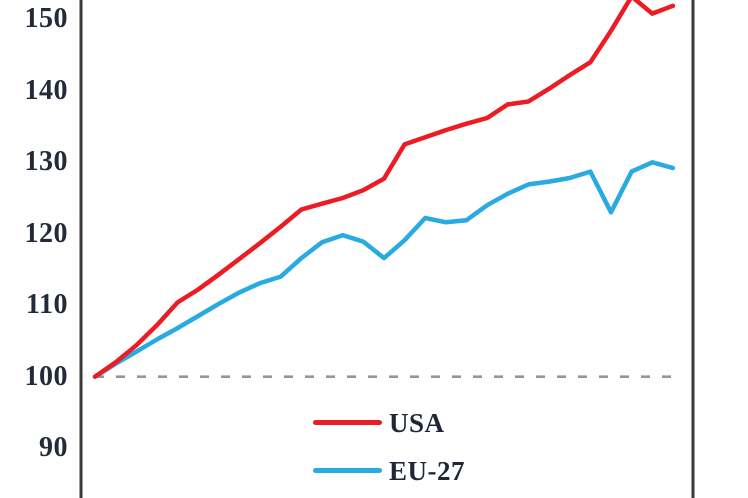 The image size is (748, 498). What do you see at coordinates (46, 90) in the screenshot?
I see `y-axis-tick-label: 140` at bounding box center [46, 90].